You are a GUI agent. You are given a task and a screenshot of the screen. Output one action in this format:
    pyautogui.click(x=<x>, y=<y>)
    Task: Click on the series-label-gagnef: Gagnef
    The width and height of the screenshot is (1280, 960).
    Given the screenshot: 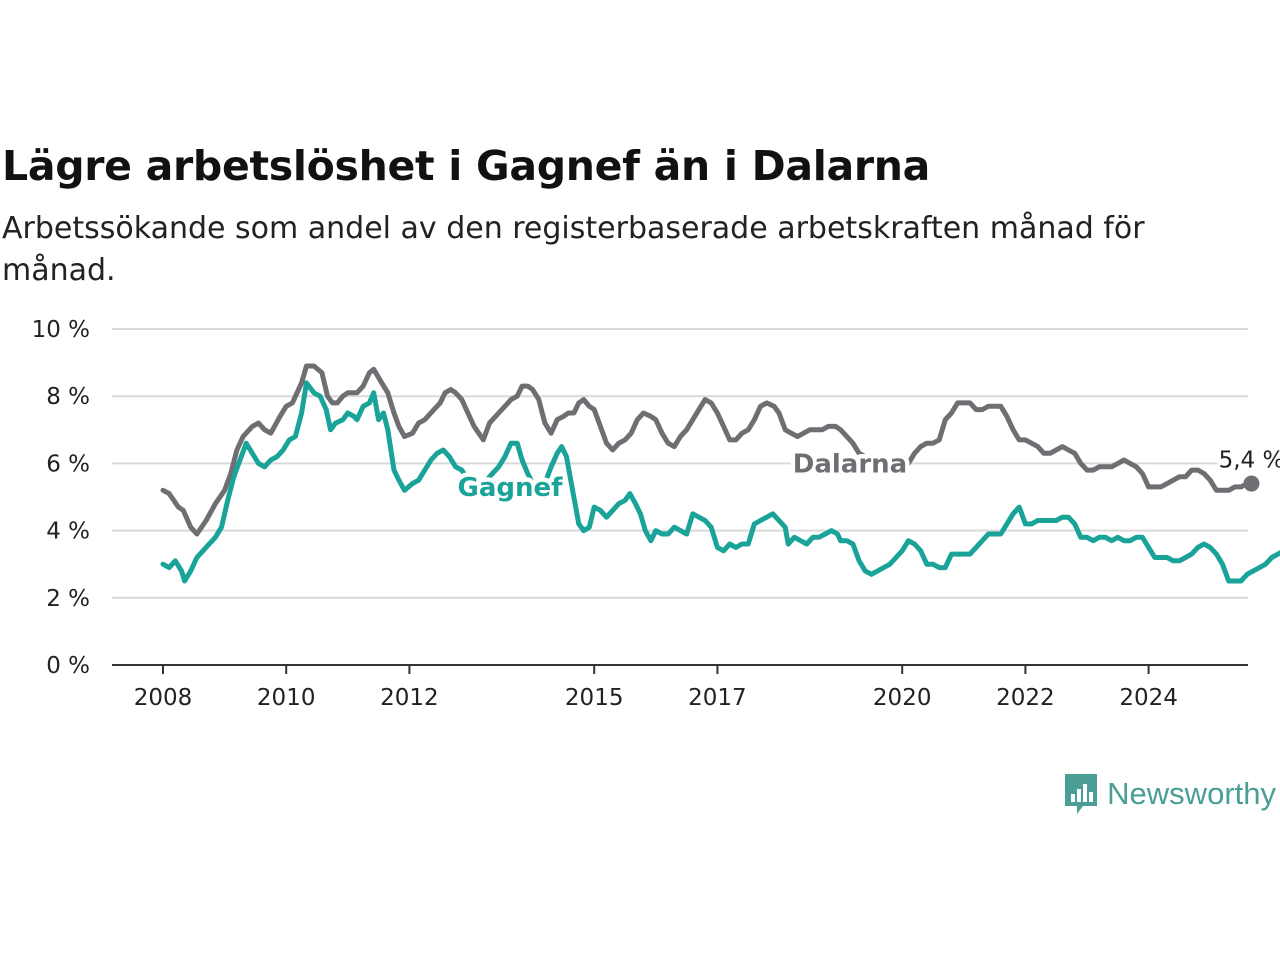 What is the action you would take?
    pyautogui.click(x=511, y=488)
    